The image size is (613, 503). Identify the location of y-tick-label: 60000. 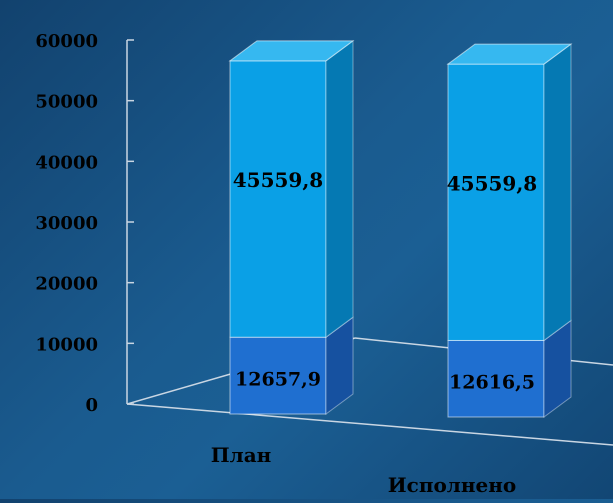
(66, 41).